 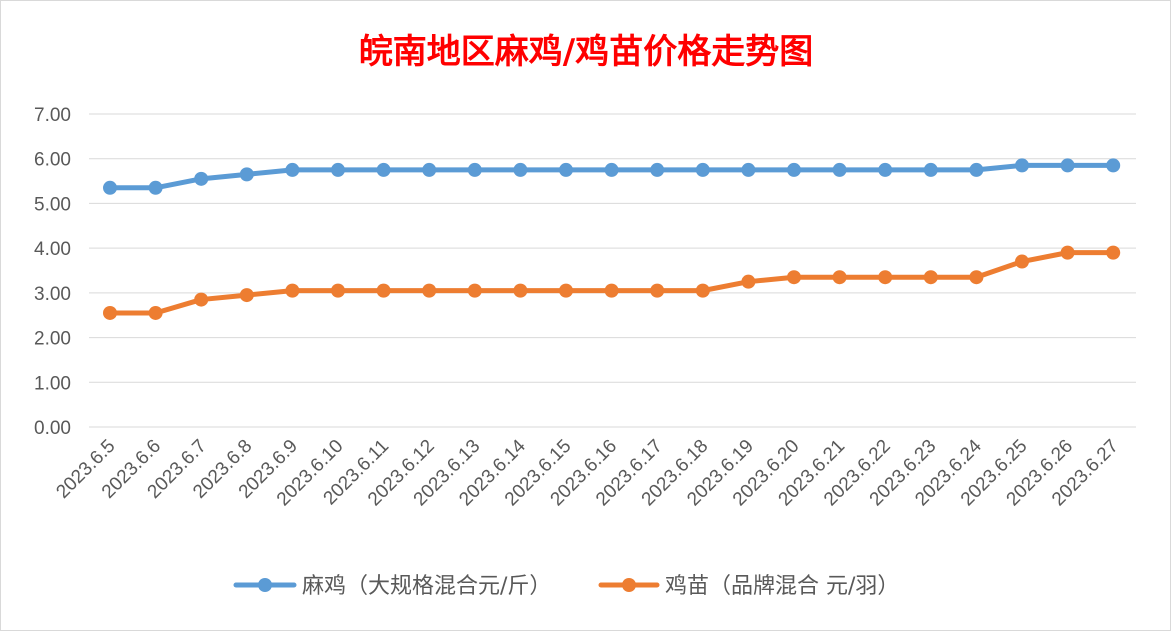 I want to click on y-tick-label: 2.00, so click(x=52, y=339).